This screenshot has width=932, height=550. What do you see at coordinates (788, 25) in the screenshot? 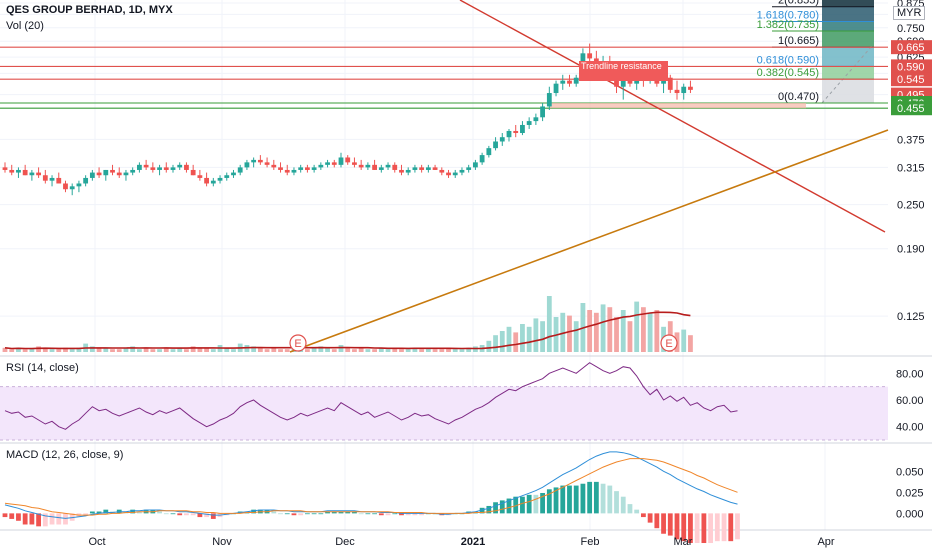
I see `fib-level-label: 1.382(0.735)` at bounding box center [788, 25].